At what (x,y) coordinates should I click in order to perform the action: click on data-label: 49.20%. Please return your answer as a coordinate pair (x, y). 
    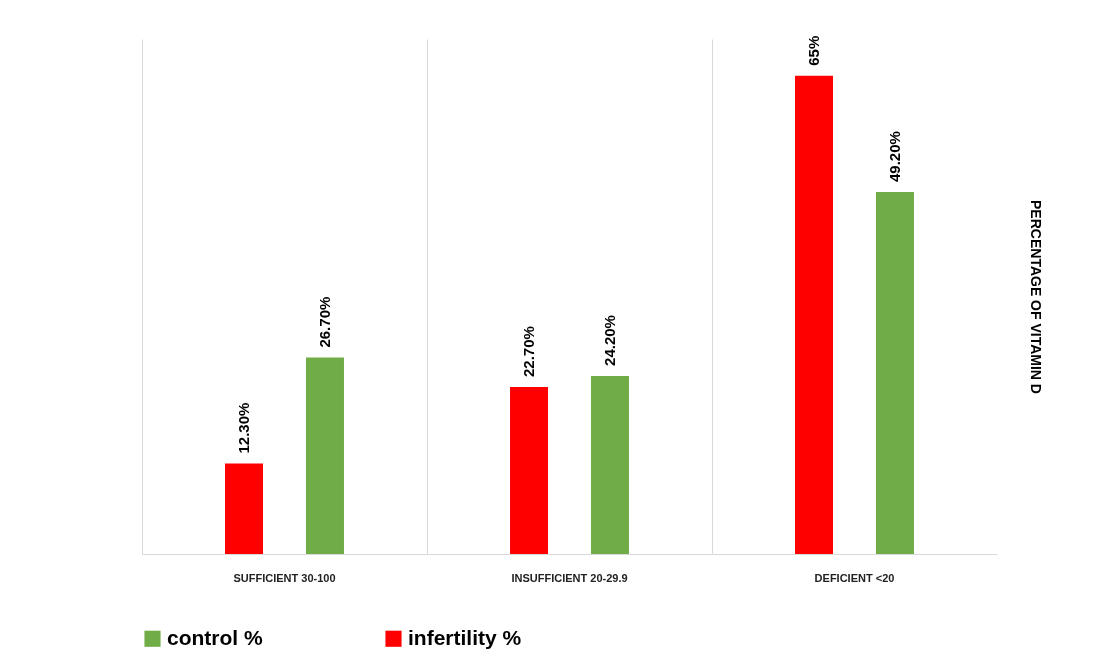
    Looking at the image, I should click on (894, 157).